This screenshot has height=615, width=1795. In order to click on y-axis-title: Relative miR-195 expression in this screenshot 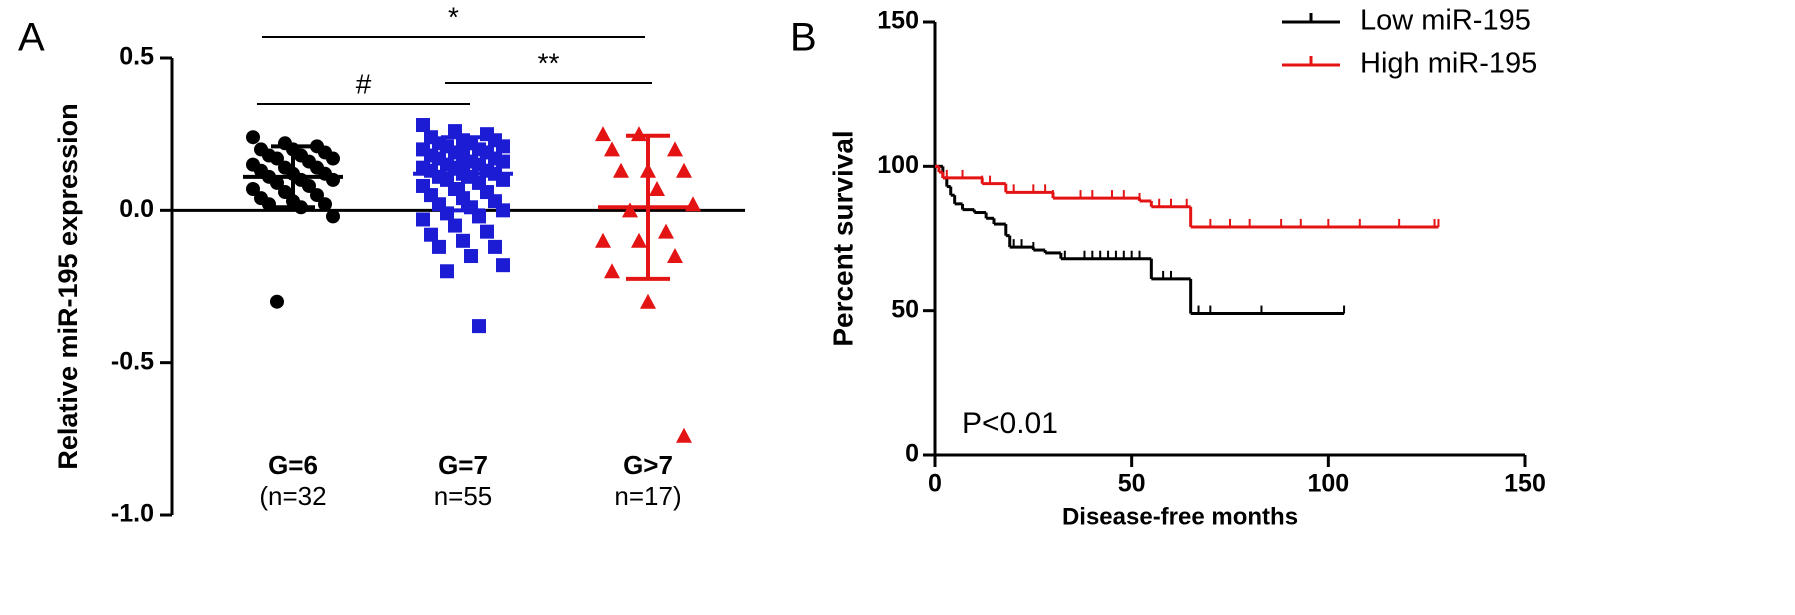, I will do `click(68, 286)`.